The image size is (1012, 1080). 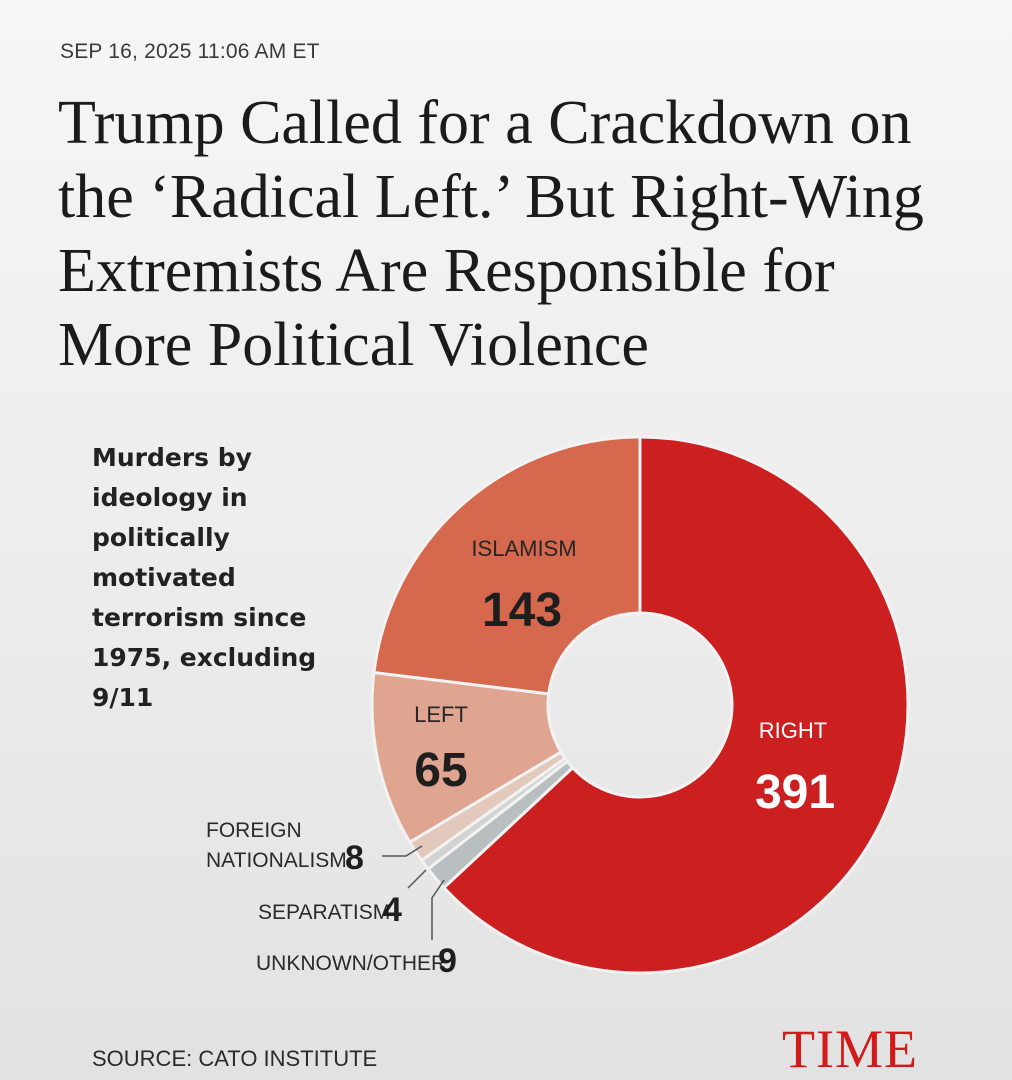 I want to click on slice-label-islamism: ISLAMISM, so click(x=523, y=548).